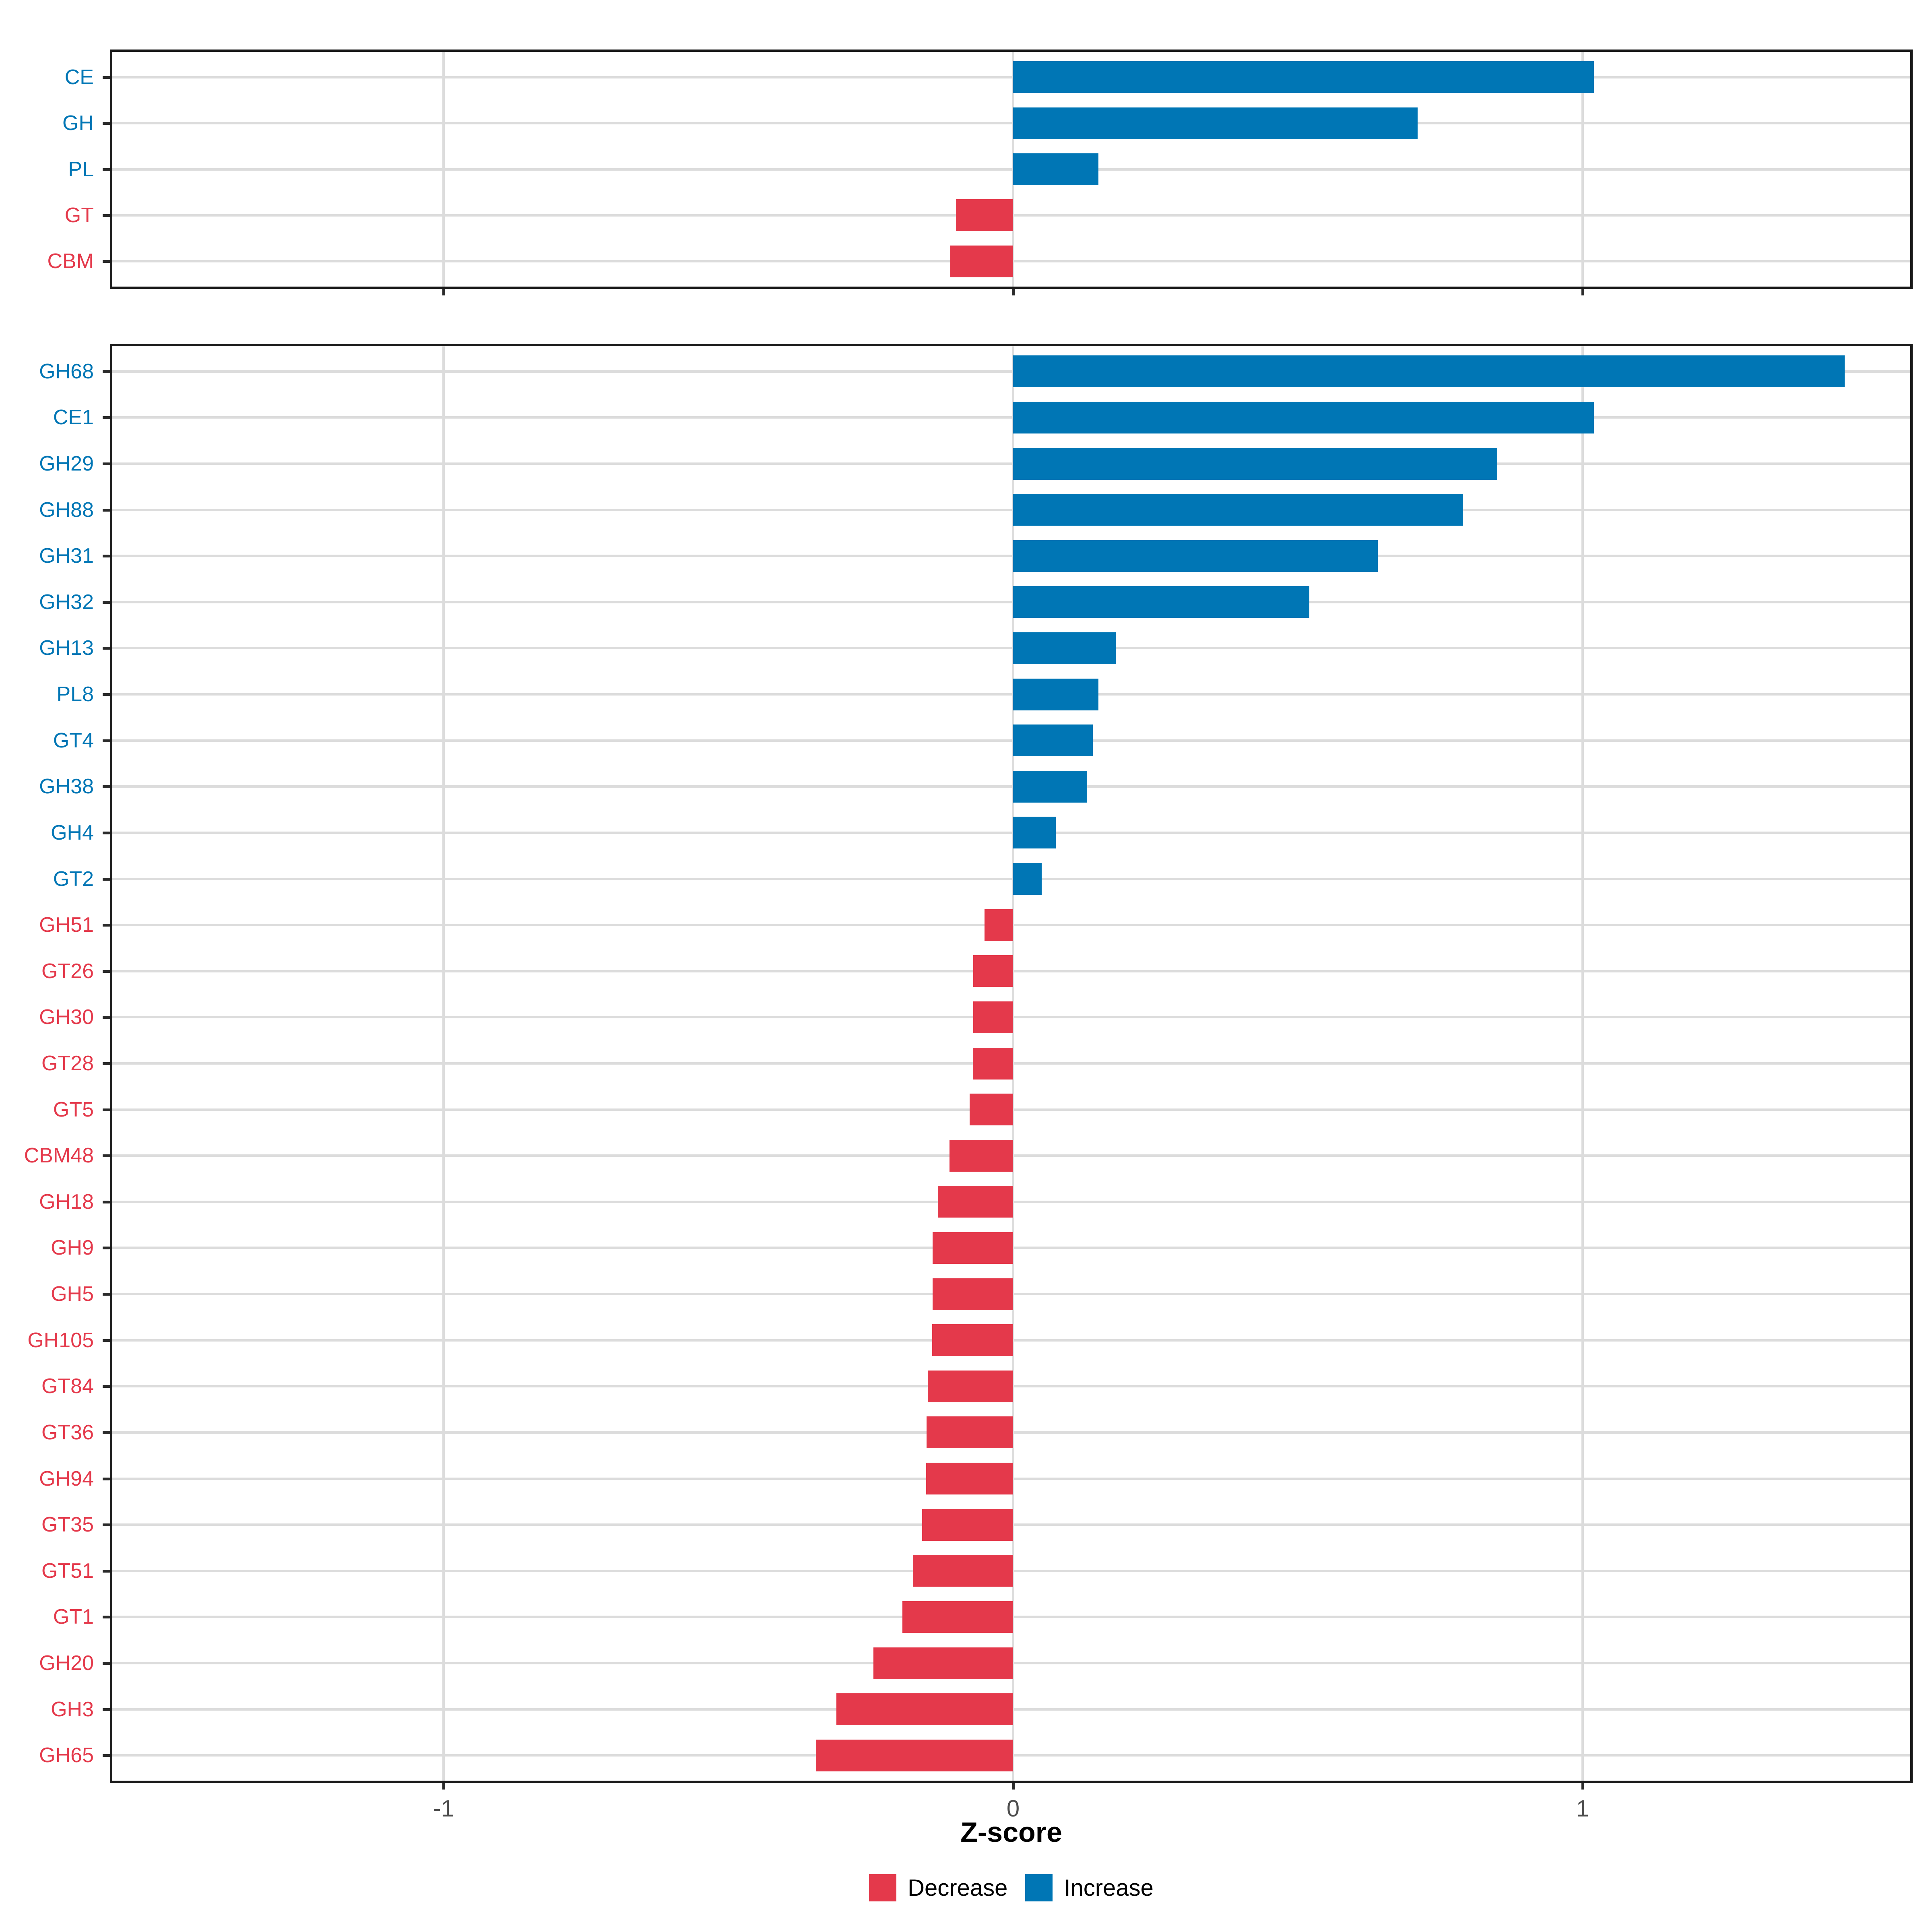 The width and height of the screenshot is (1932, 1932). What do you see at coordinates (67, 971) in the screenshot?
I see `y-label-GT26: GT26` at bounding box center [67, 971].